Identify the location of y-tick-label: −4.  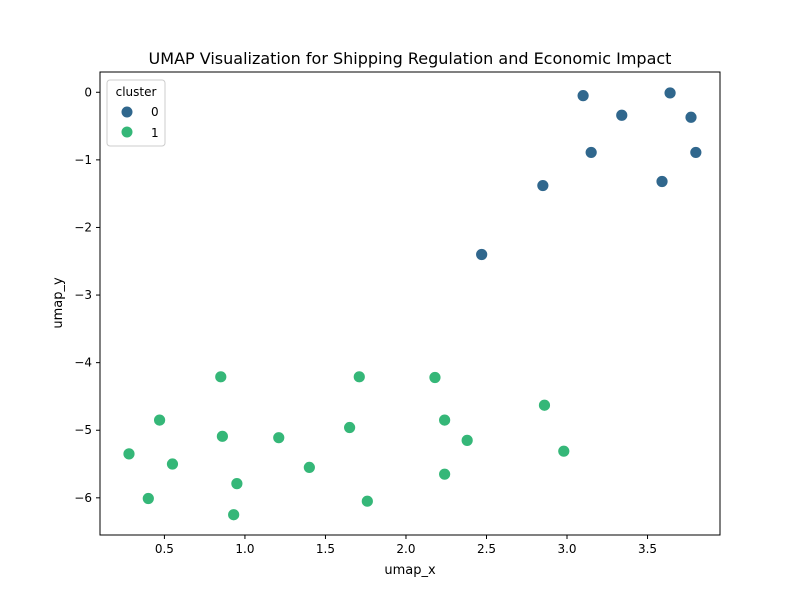
(83, 363).